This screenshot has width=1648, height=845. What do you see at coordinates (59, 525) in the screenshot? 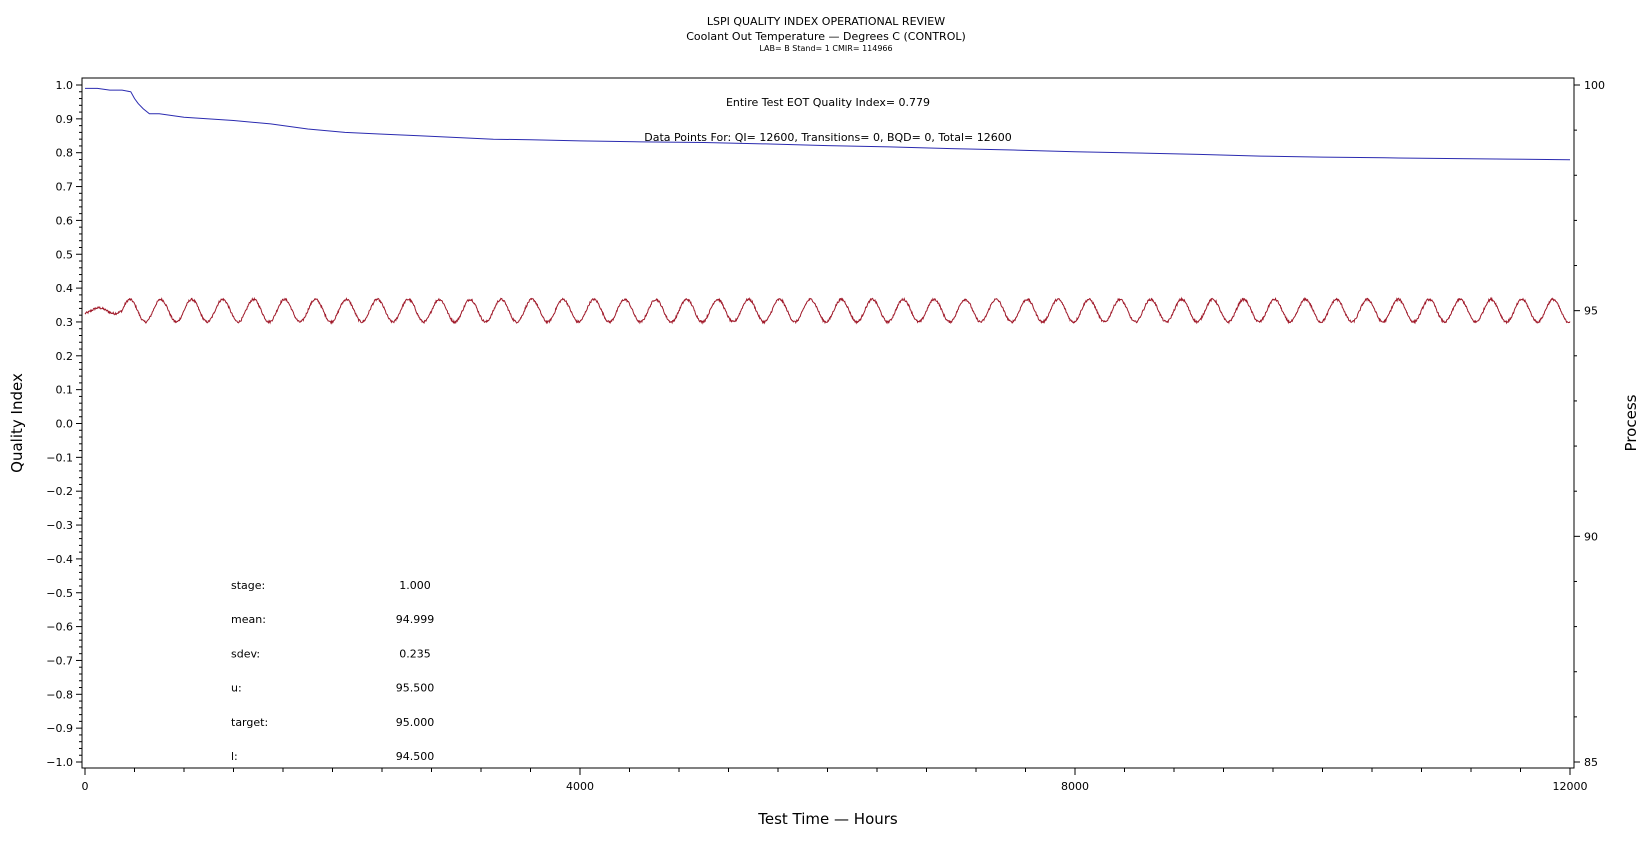
I see `y-tick-label: −0.3` at bounding box center [59, 525].